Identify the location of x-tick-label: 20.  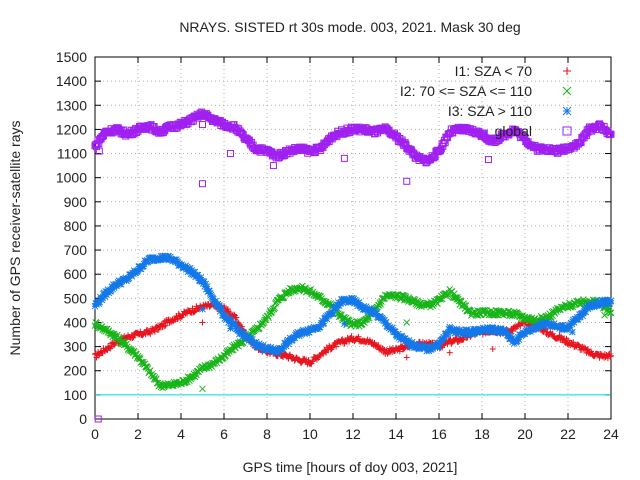
(525, 434).